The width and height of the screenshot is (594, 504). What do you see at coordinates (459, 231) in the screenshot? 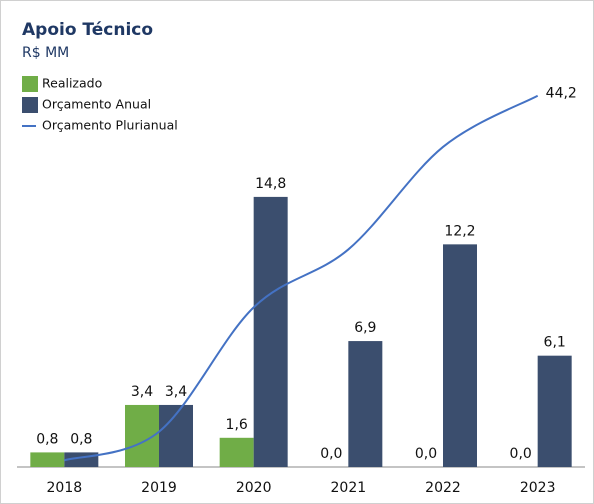
I see `data-label: 12,2` at bounding box center [459, 231].